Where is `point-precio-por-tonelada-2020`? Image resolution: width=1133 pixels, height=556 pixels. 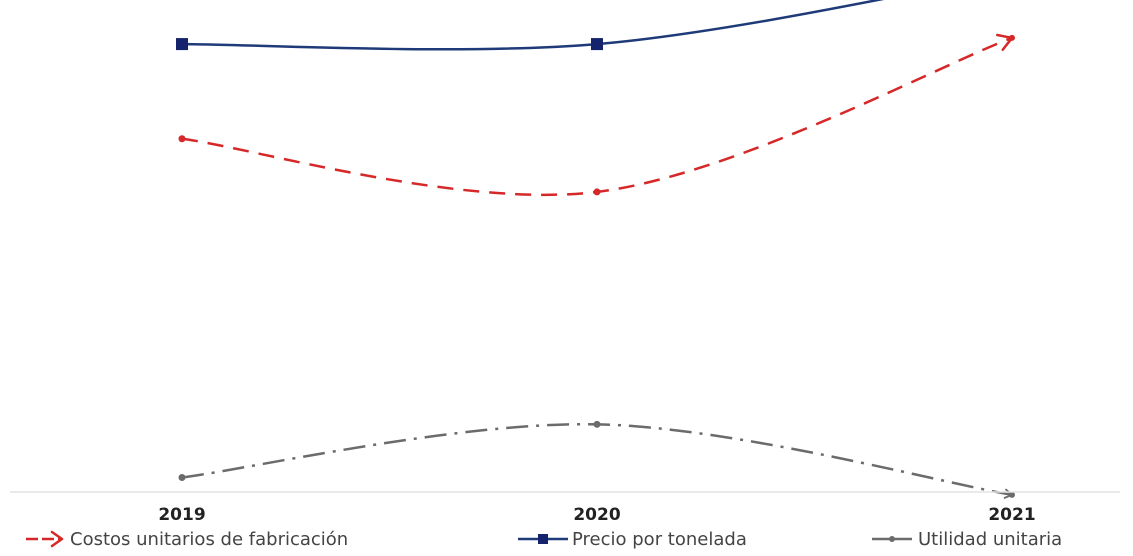
point-precio-por-tonelada-2020 is located at coordinates (597, 44).